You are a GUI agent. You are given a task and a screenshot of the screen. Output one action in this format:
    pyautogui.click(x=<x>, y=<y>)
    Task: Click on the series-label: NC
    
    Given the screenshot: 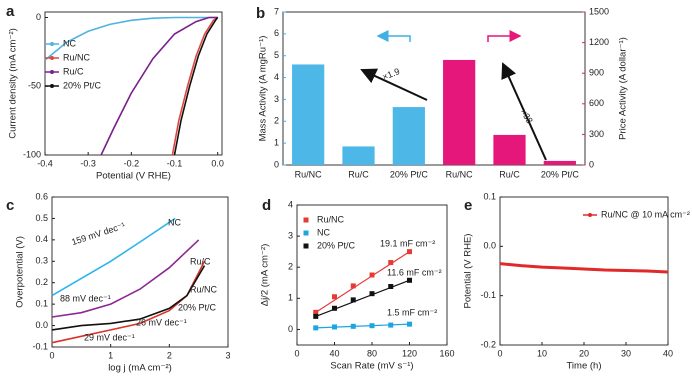 What is the action you would take?
    pyautogui.click(x=174, y=222)
    